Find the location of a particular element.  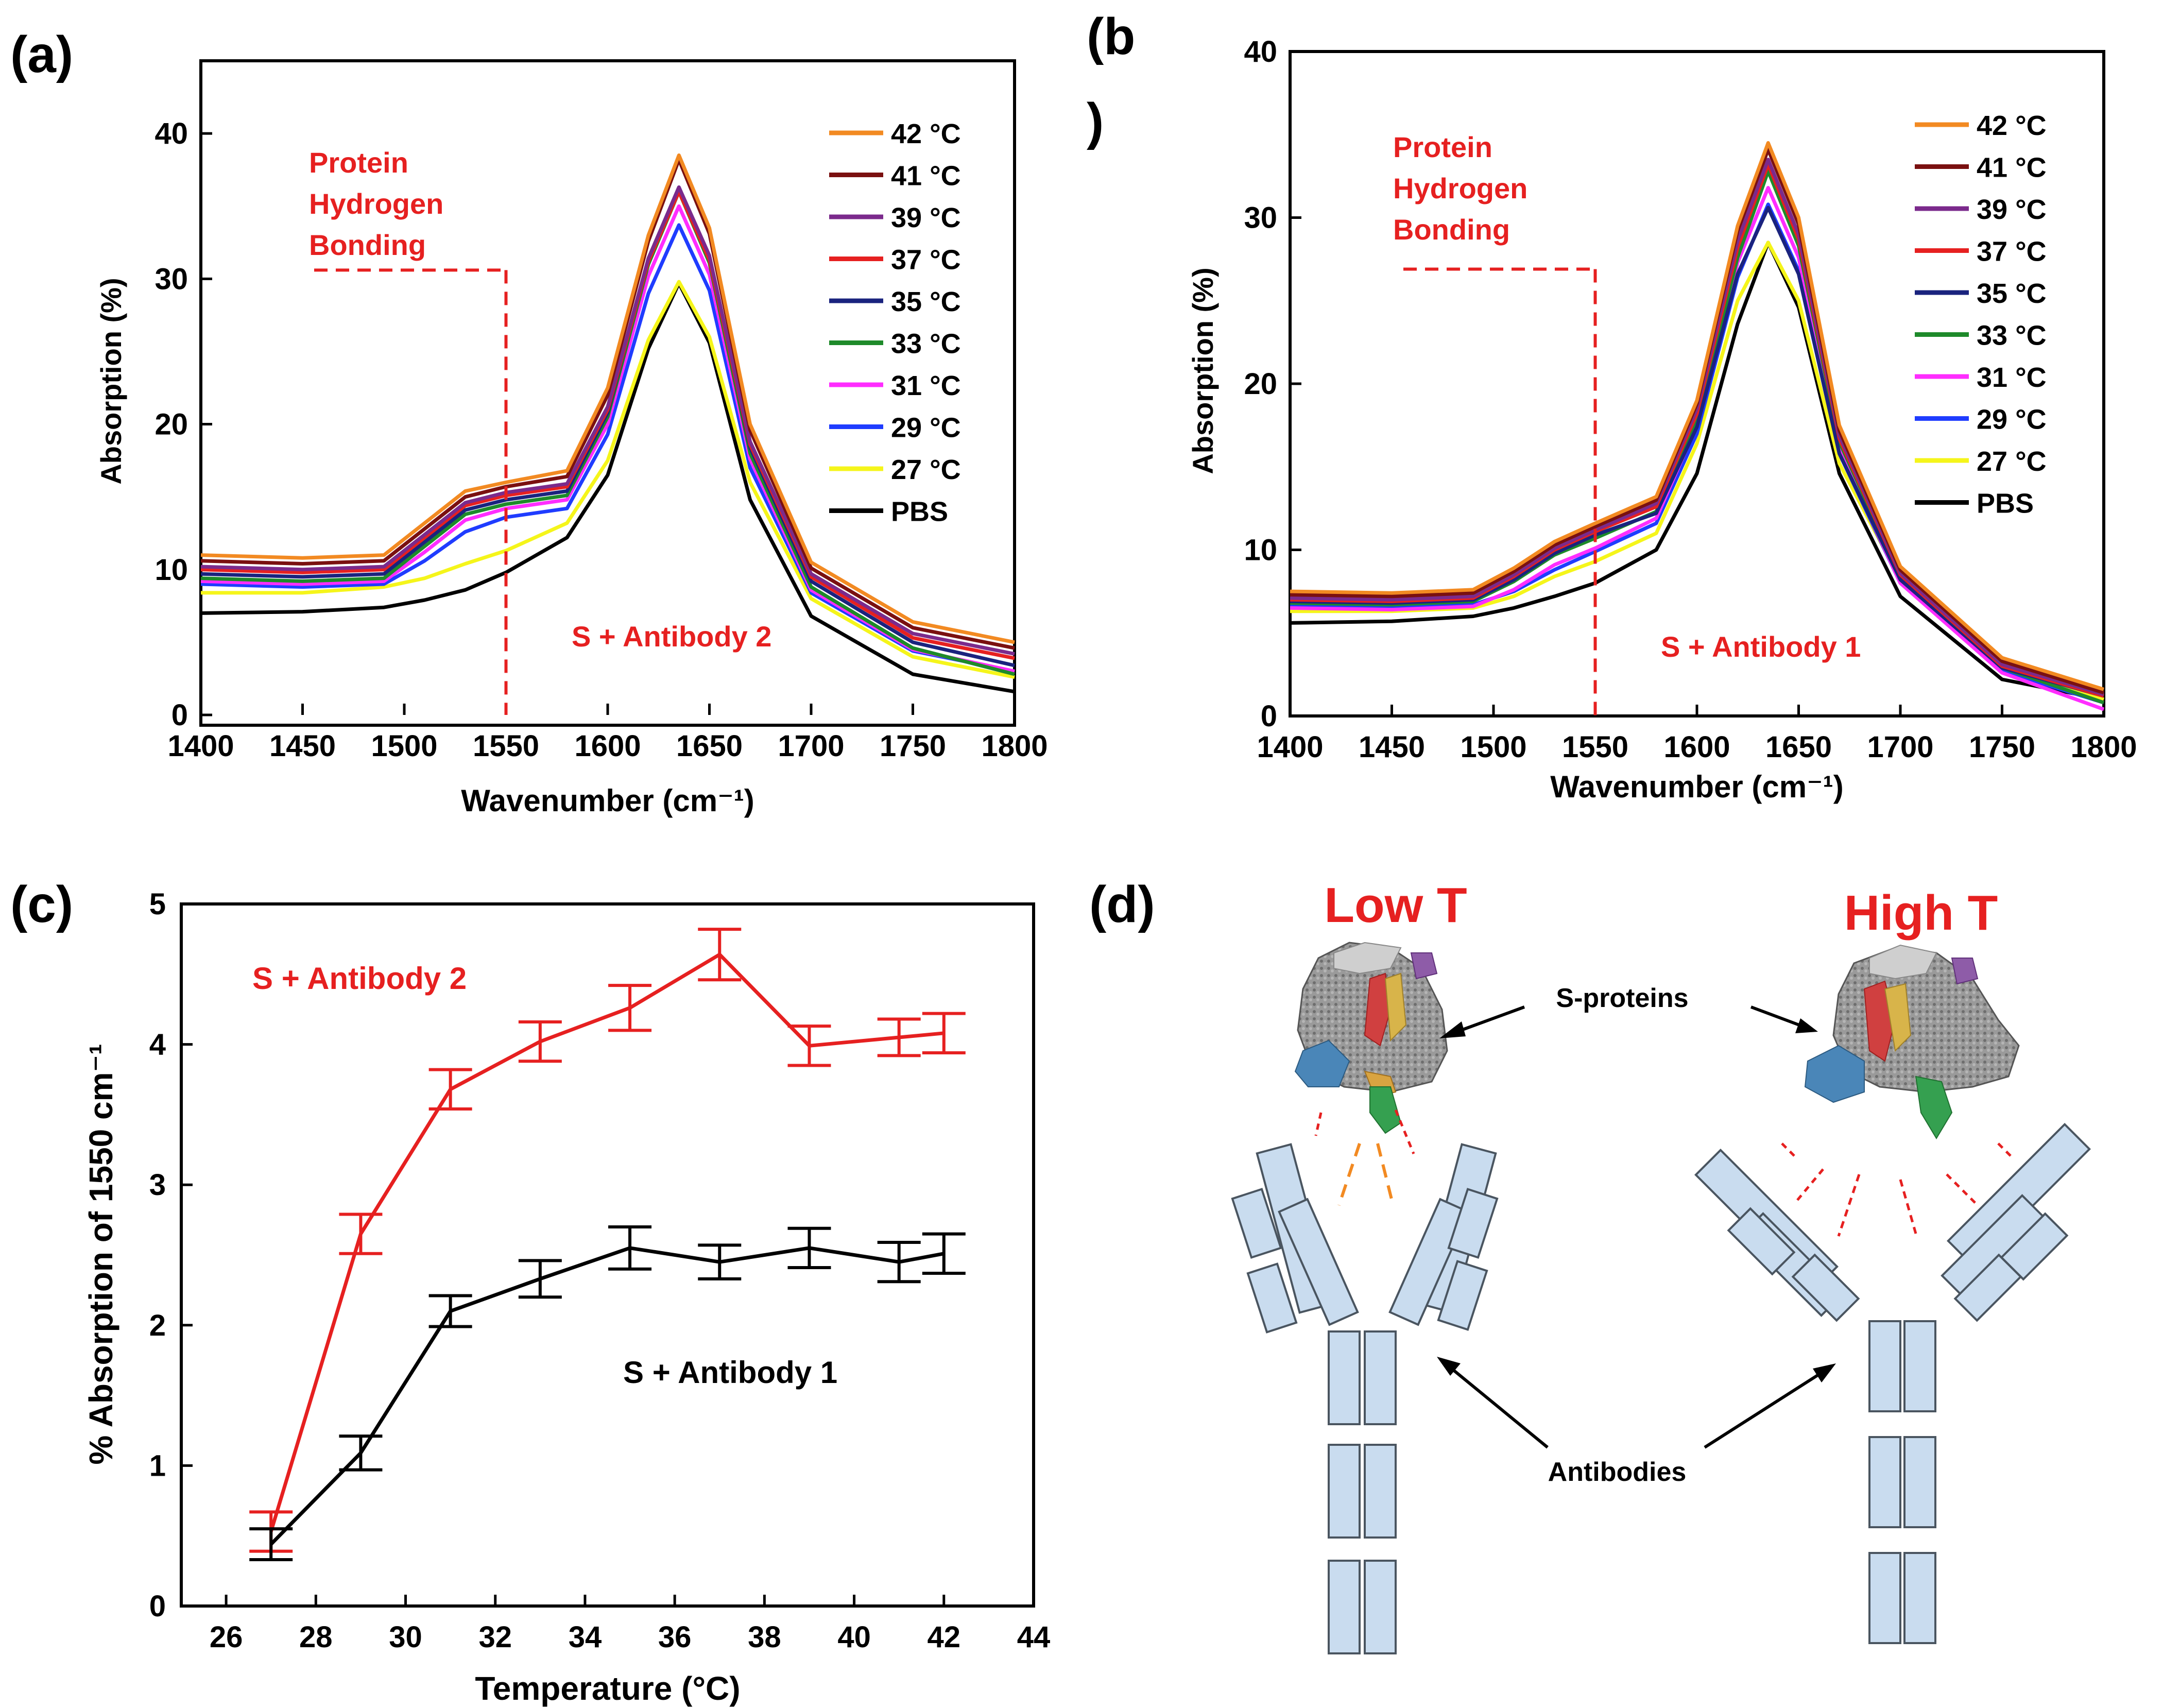

panel-b-label: (b is located at coordinates (1111, 36).